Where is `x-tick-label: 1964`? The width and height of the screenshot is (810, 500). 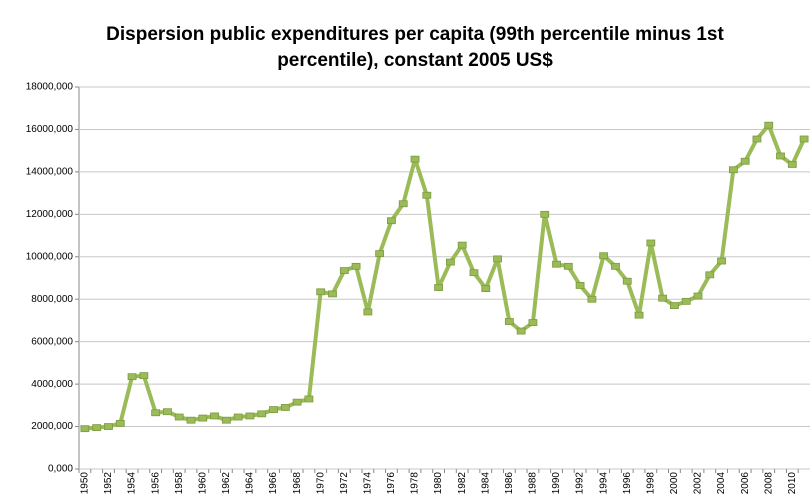
x-tick-label: 1964 is located at coordinates (250, 483).